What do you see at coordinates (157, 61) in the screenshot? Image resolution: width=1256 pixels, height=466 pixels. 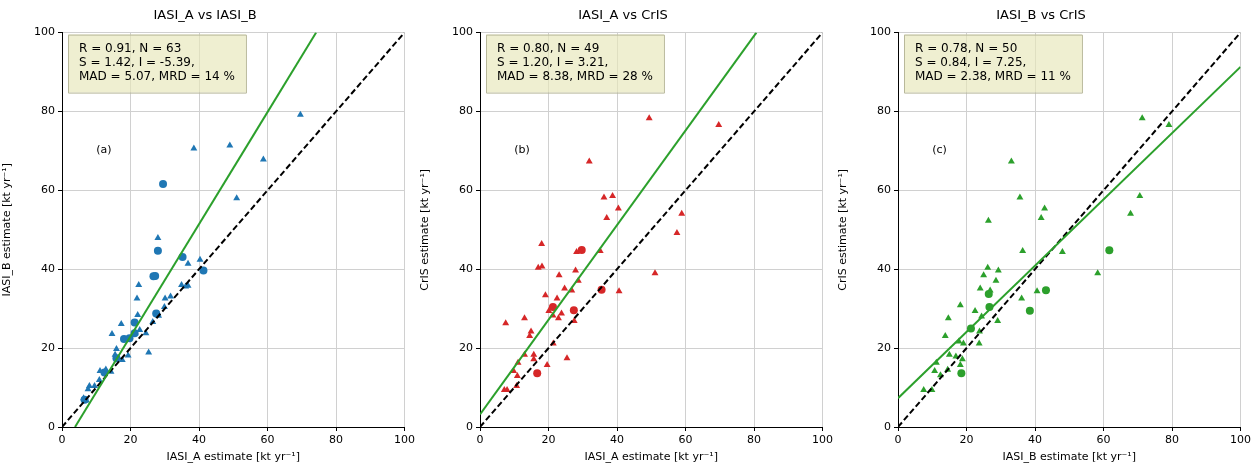 I see `annotation: R = 0.91, N = 63 S = 1.42, I = -5.39, MAD = 5.07, MRD = 14 %` at bounding box center [157, 61].